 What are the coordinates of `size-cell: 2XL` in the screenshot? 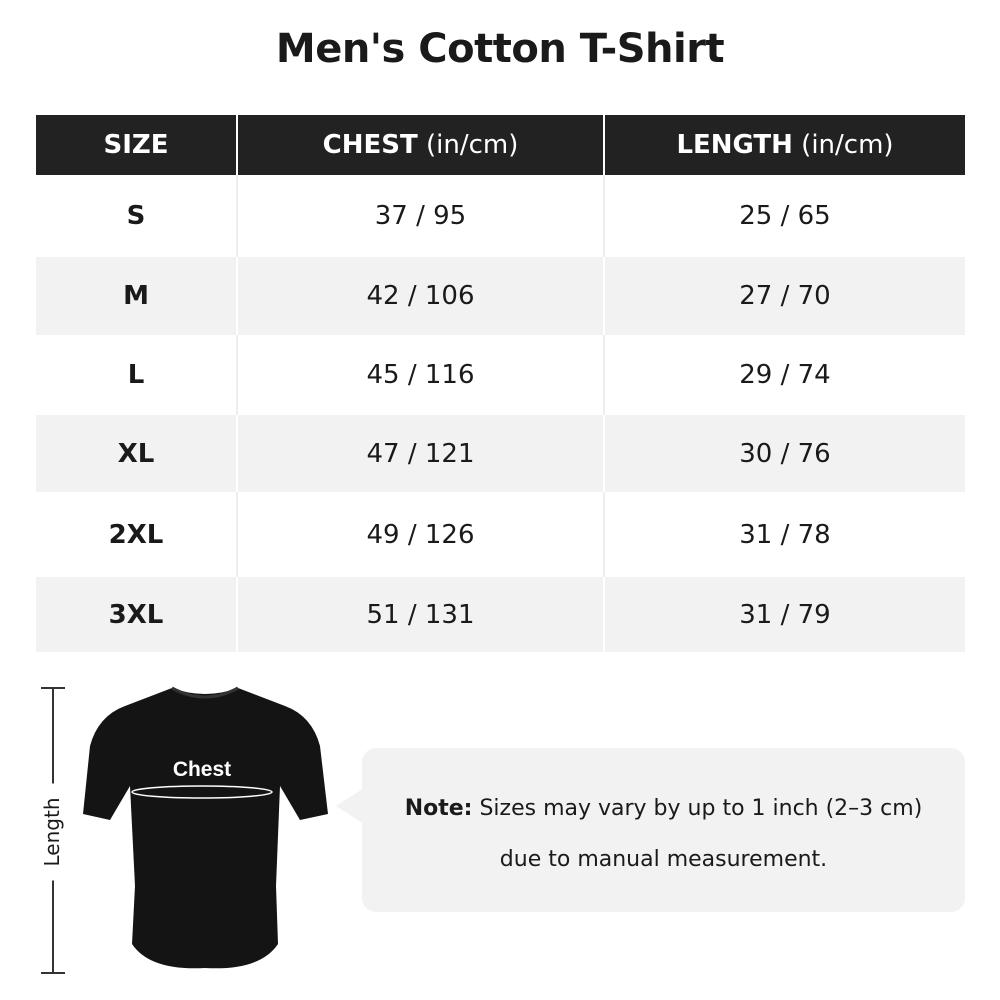 It's located at (136, 534).